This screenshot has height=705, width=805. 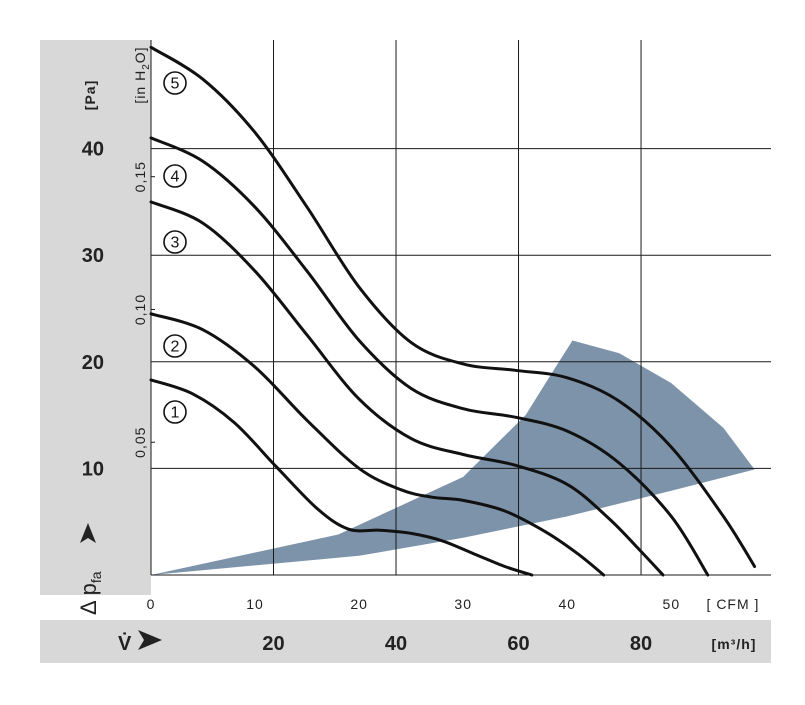 What do you see at coordinates (518, 644) in the screenshot?
I see `x-tick-m3h: 60` at bounding box center [518, 644].